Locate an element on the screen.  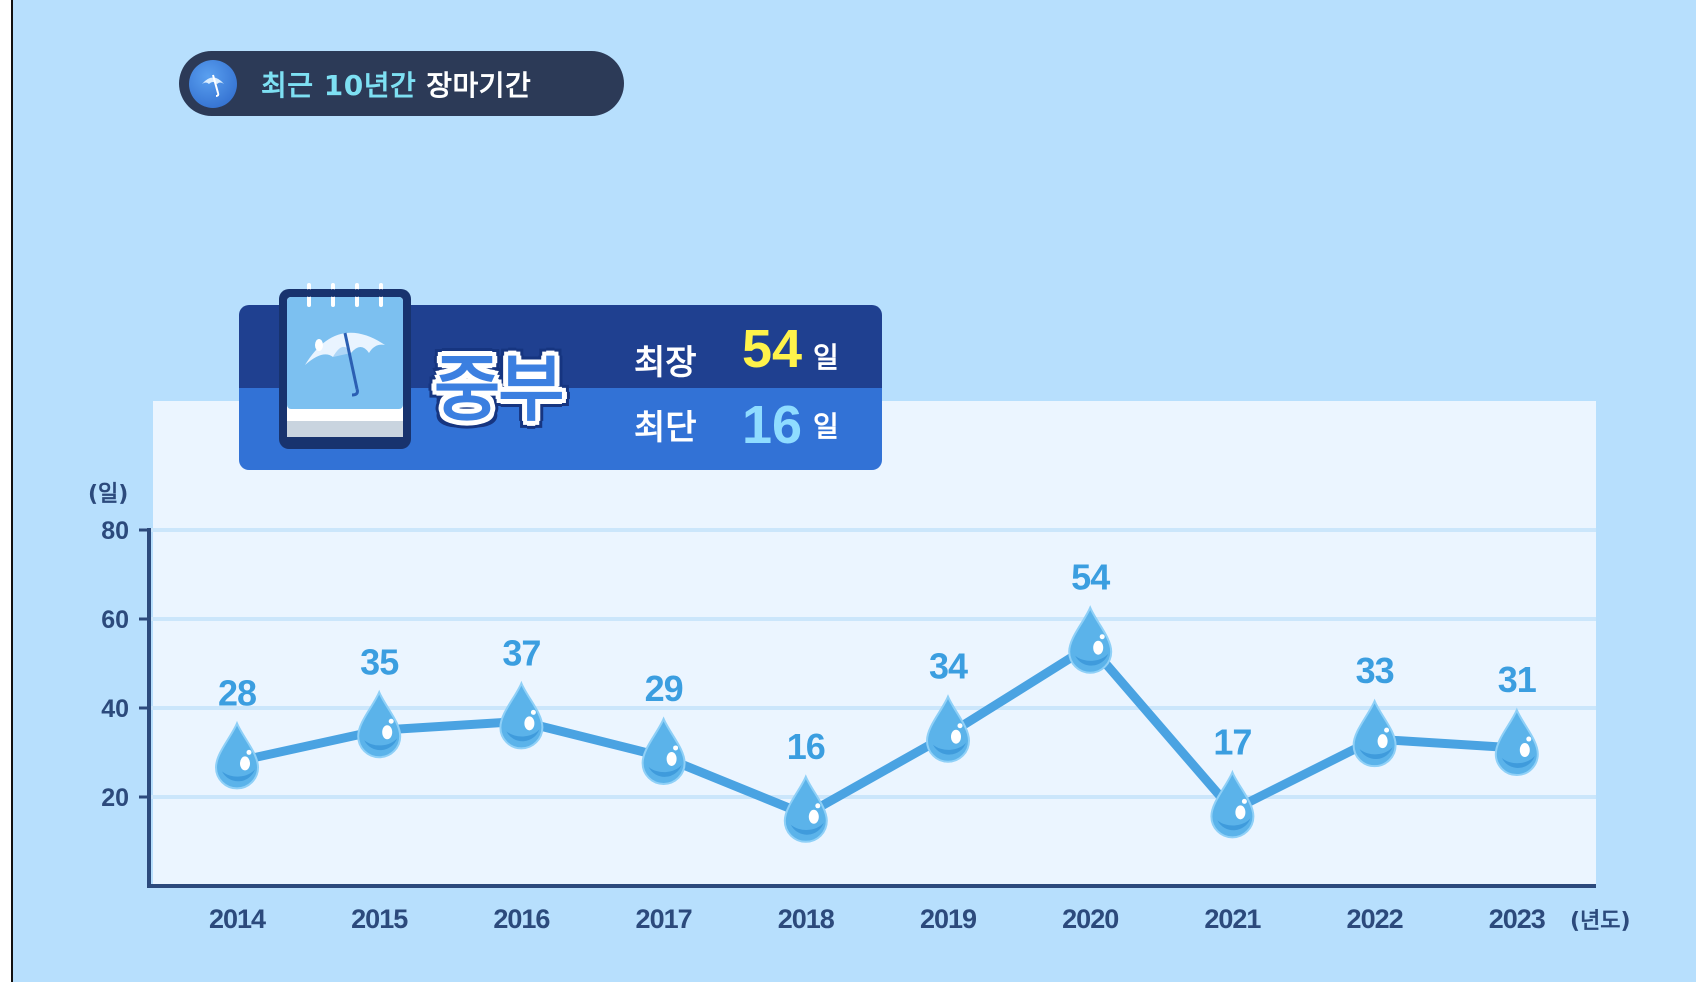
data-label: 17 is located at coordinates (1232, 741).